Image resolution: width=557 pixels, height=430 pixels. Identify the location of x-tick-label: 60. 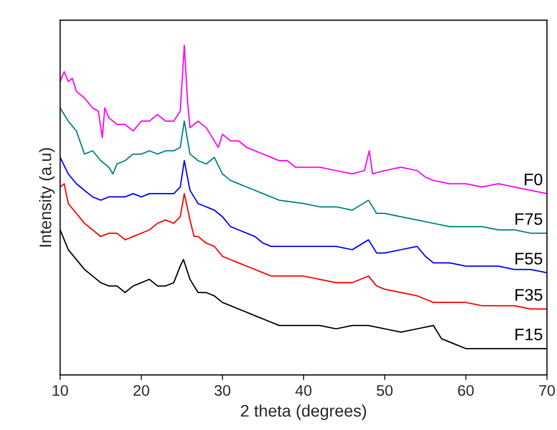
(466, 390).